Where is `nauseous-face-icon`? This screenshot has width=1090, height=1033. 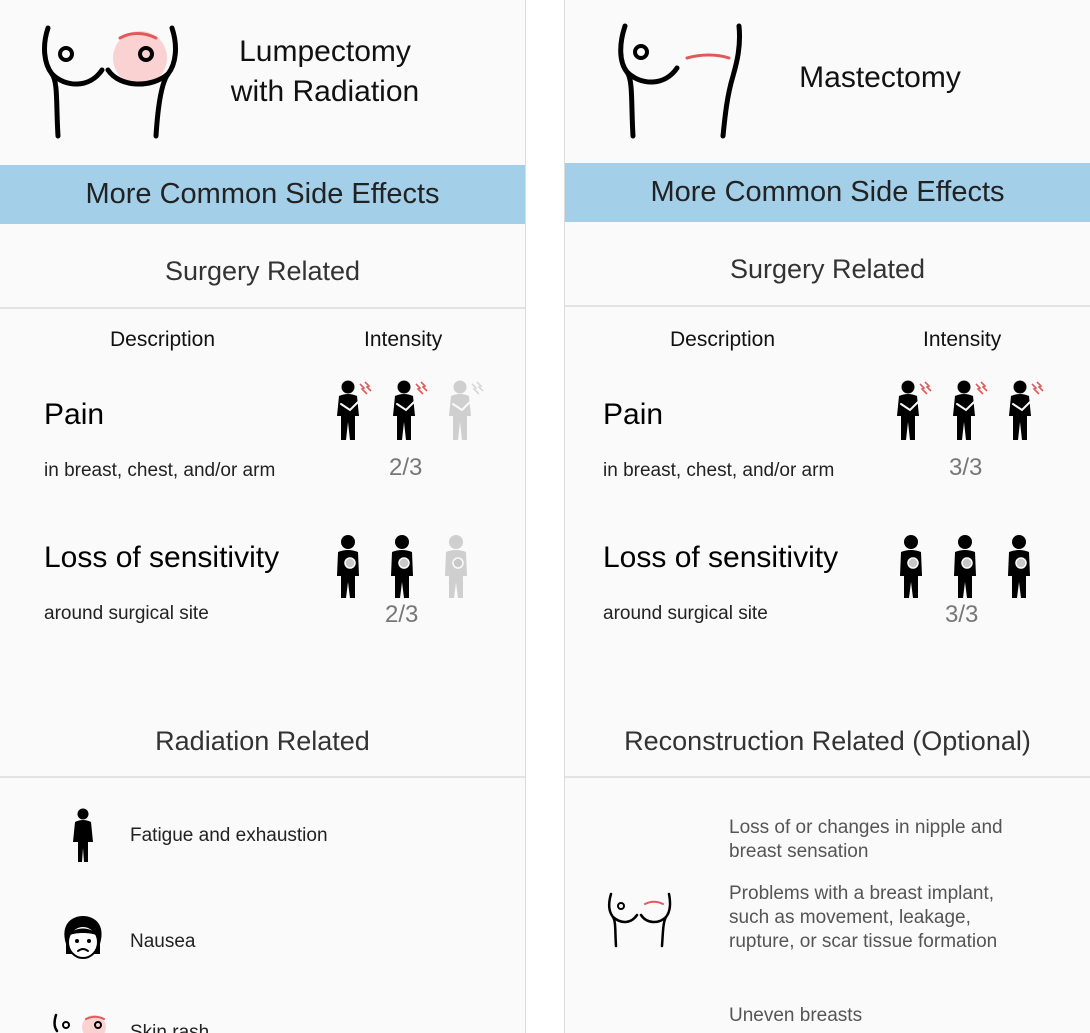
nauseous-face-icon is located at coordinates (83, 937).